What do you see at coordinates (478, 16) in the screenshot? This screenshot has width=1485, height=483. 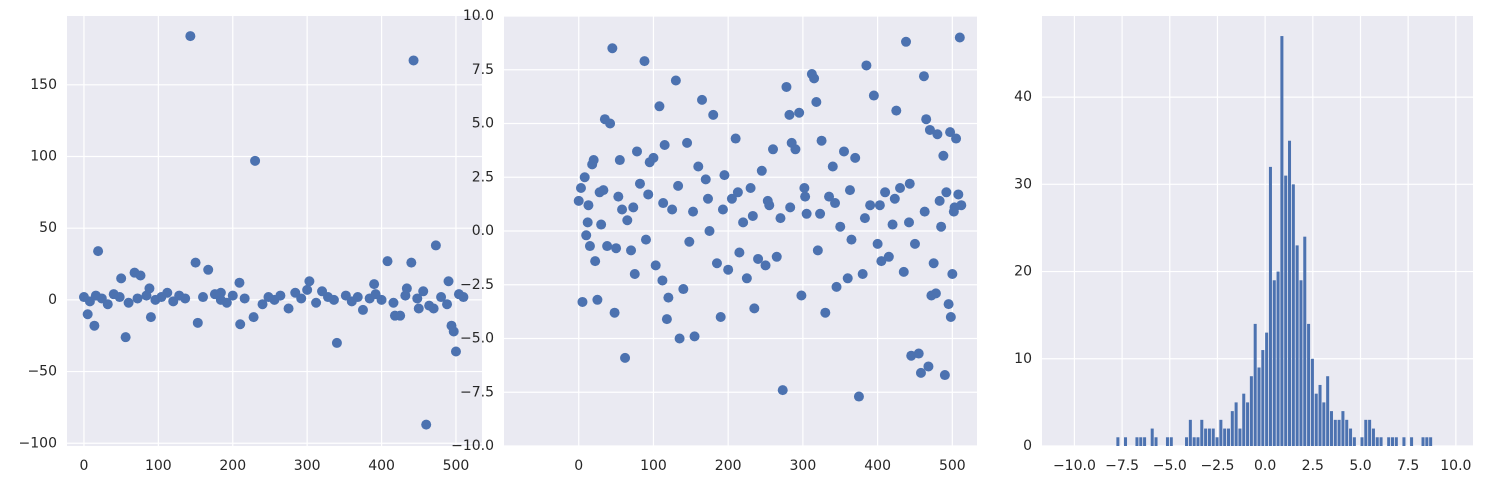 I see `y-tick-label: 10.0` at bounding box center [478, 16].